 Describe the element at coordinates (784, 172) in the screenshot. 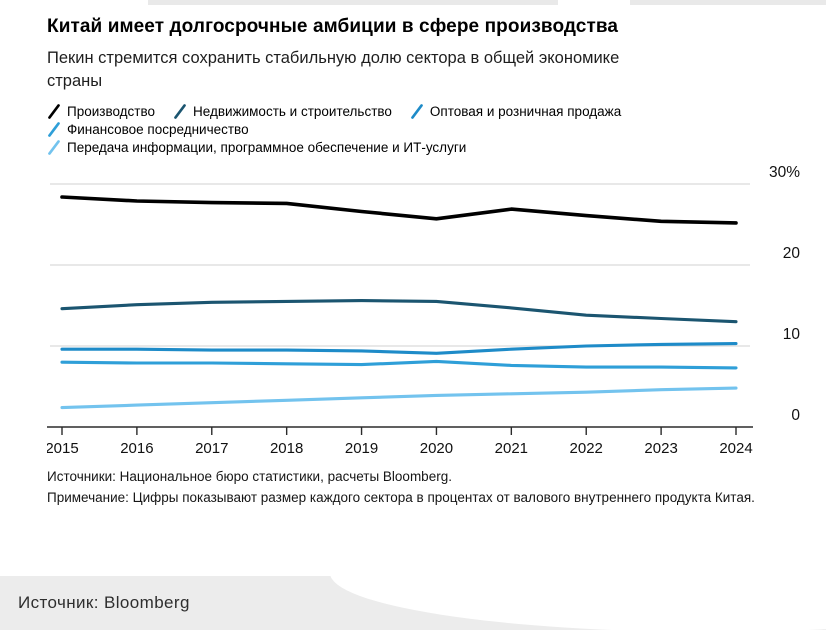

I see `y-tick-label-30: 30%` at that location.